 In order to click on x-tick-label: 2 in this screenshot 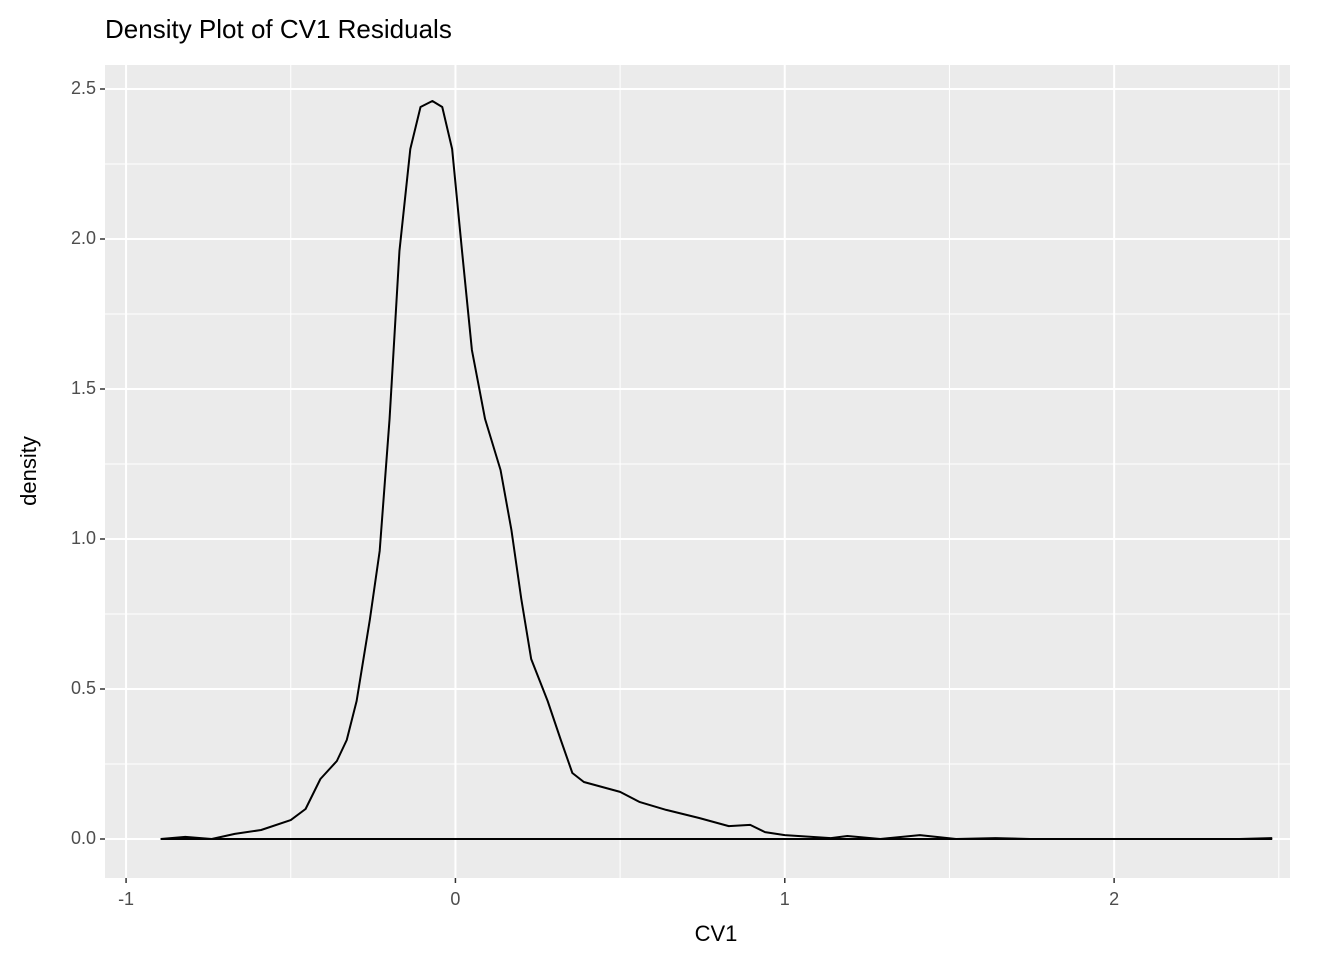, I will do `click(1114, 899)`.